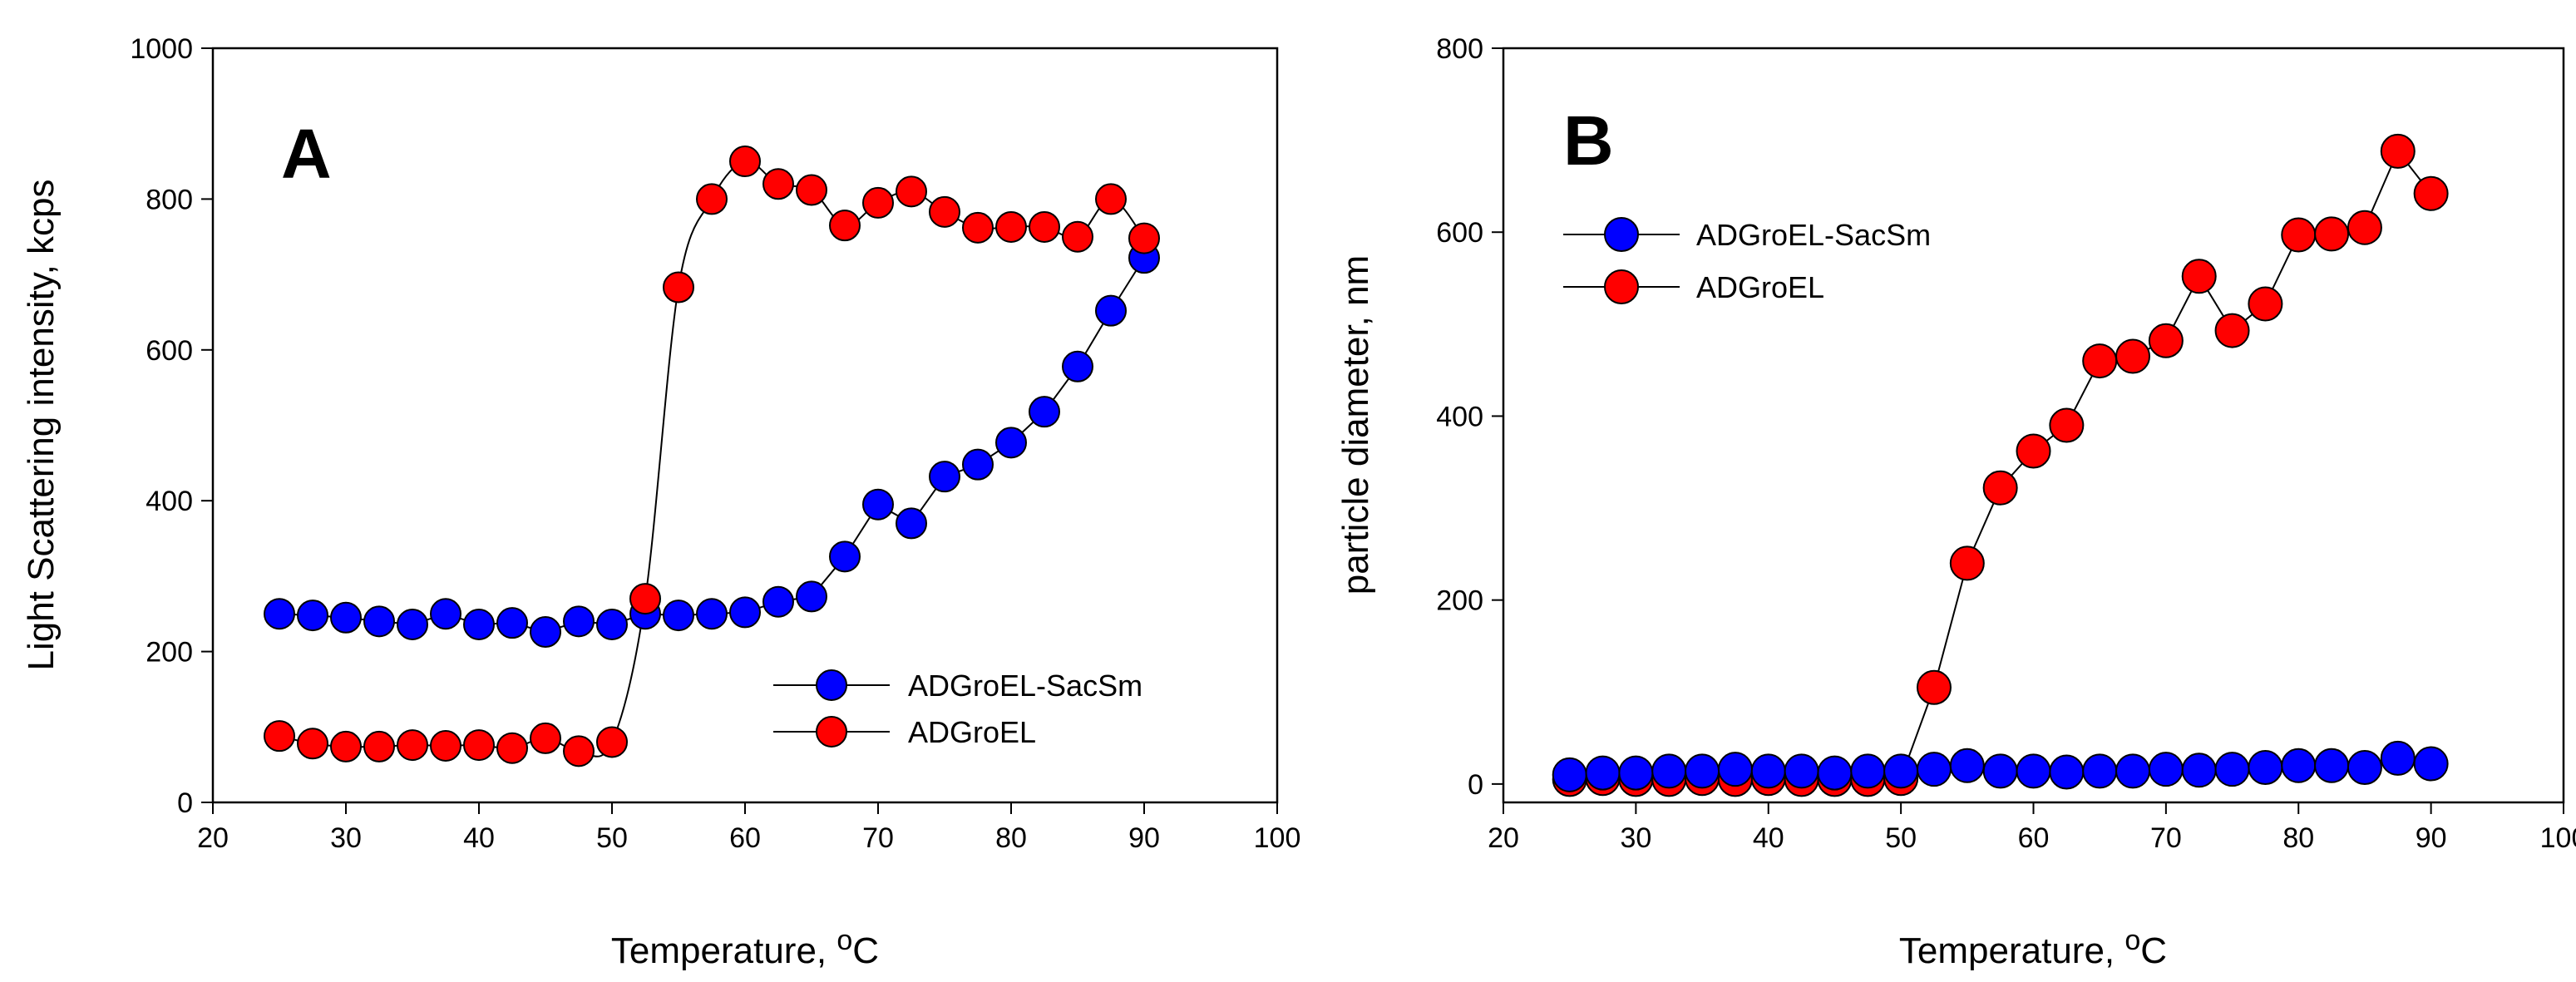 This screenshot has height=982, width=2576. Describe the element at coordinates (1503, 838) in the screenshot. I see `panel-b-x-tick-label: 20` at that location.